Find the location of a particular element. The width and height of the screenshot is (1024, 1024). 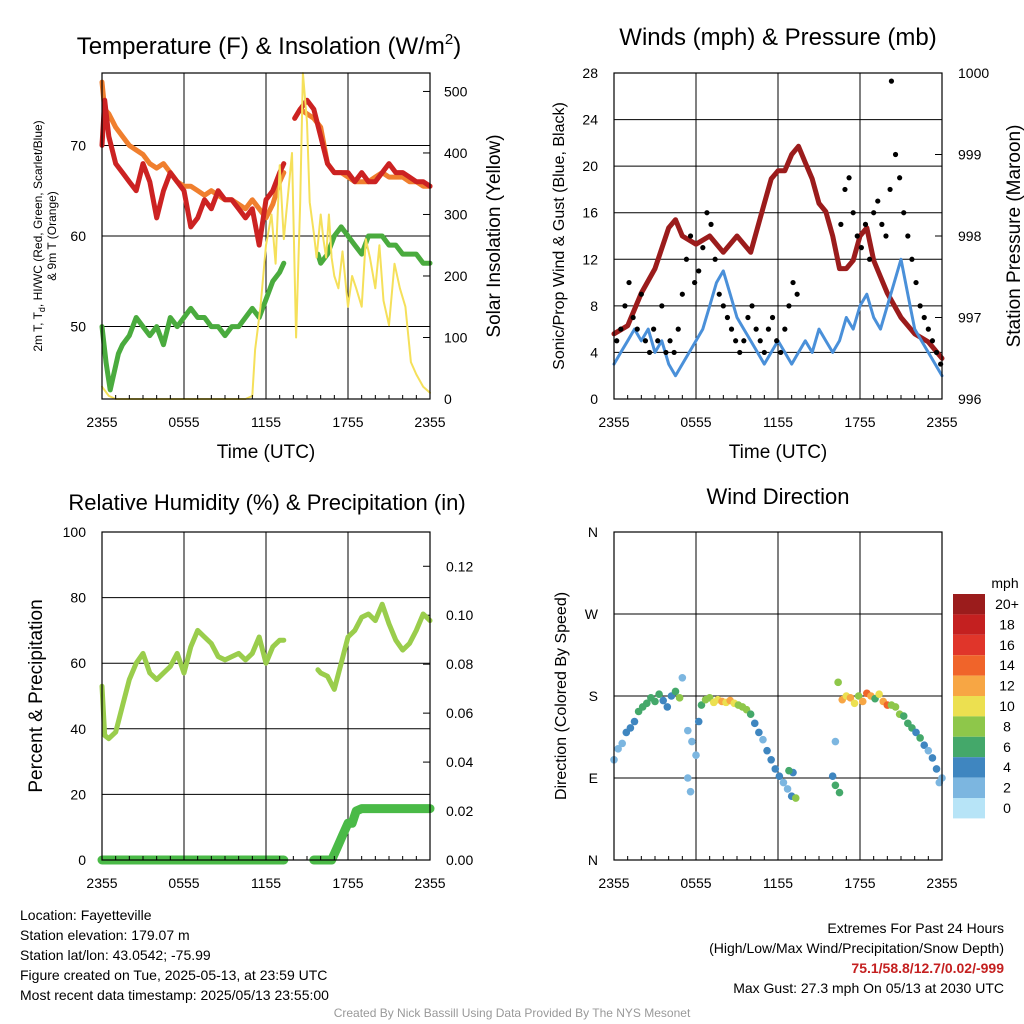

panel-humidity is located at coordinates (266, 696).